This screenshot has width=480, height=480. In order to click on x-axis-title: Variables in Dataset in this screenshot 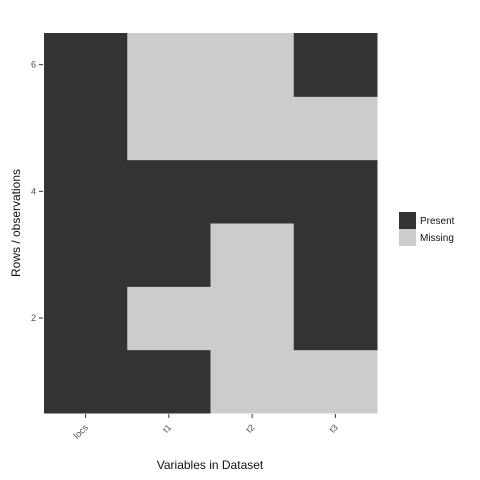, I will do `click(210, 465)`.